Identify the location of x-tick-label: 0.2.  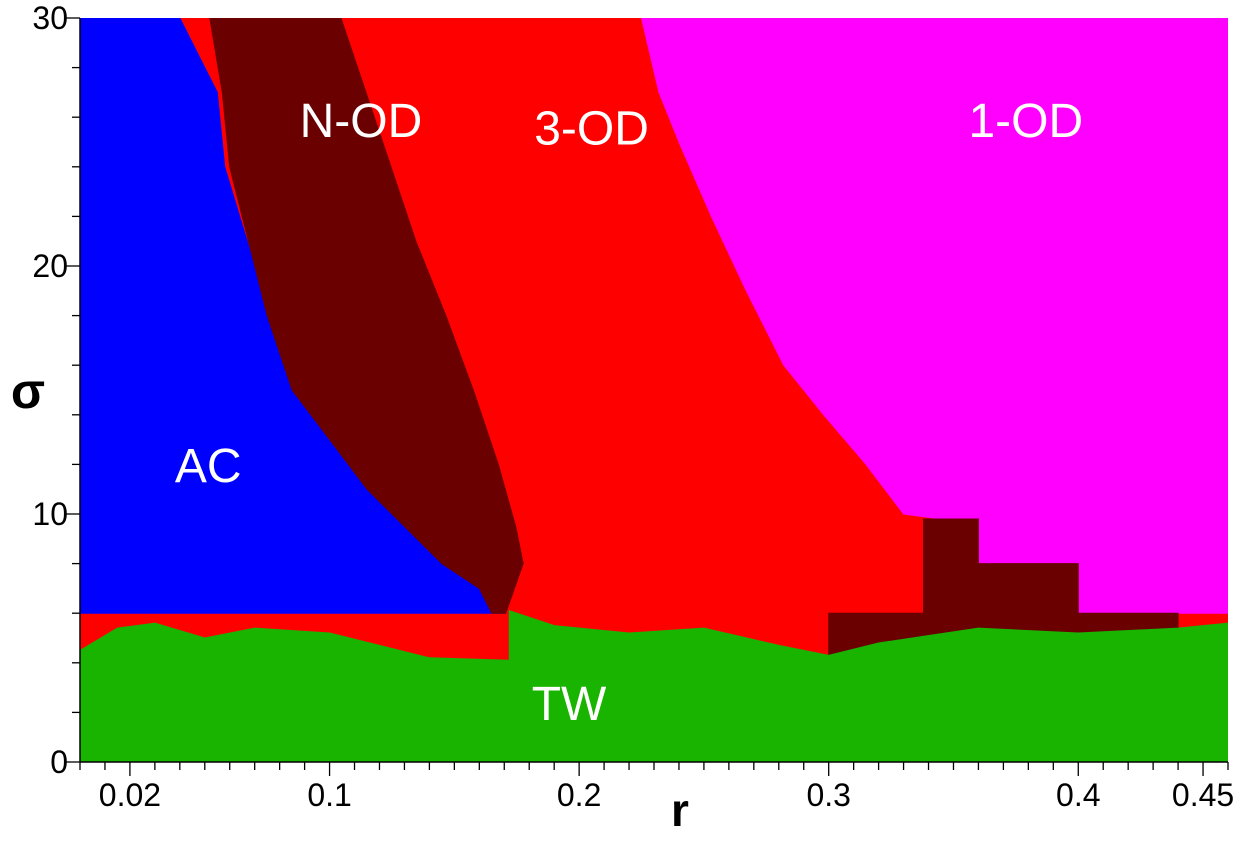
(579, 795).